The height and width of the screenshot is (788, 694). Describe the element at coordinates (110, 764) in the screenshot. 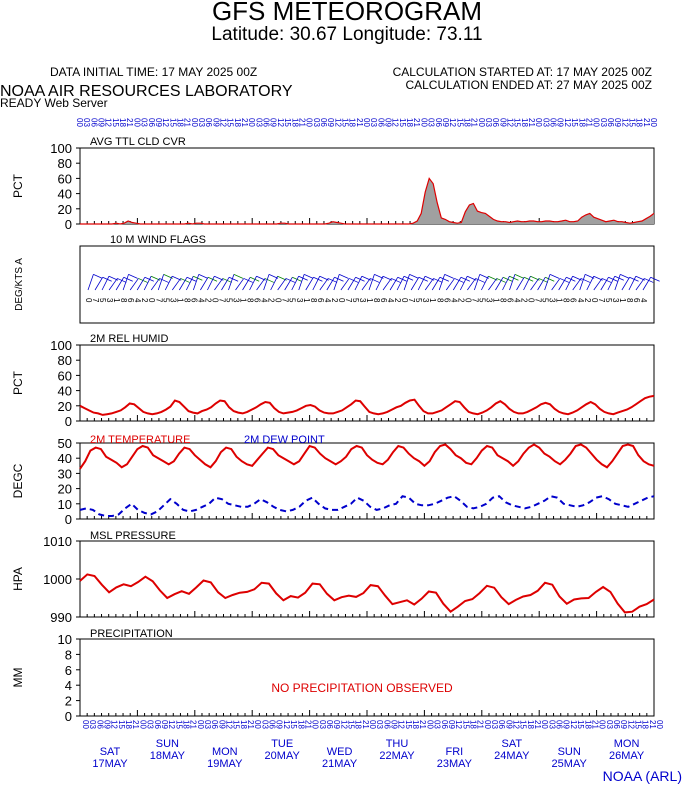

I see `day-date: 17MAY` at that location.